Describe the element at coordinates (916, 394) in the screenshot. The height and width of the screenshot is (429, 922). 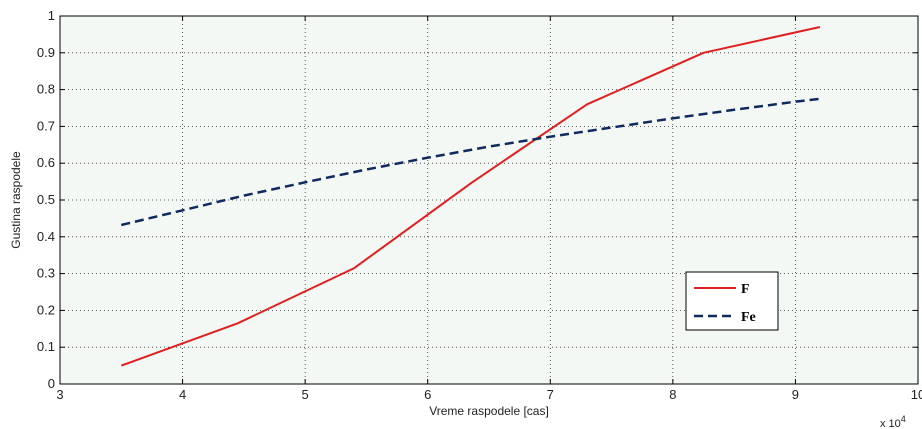
I see `x-tick-label: 10` at that location.